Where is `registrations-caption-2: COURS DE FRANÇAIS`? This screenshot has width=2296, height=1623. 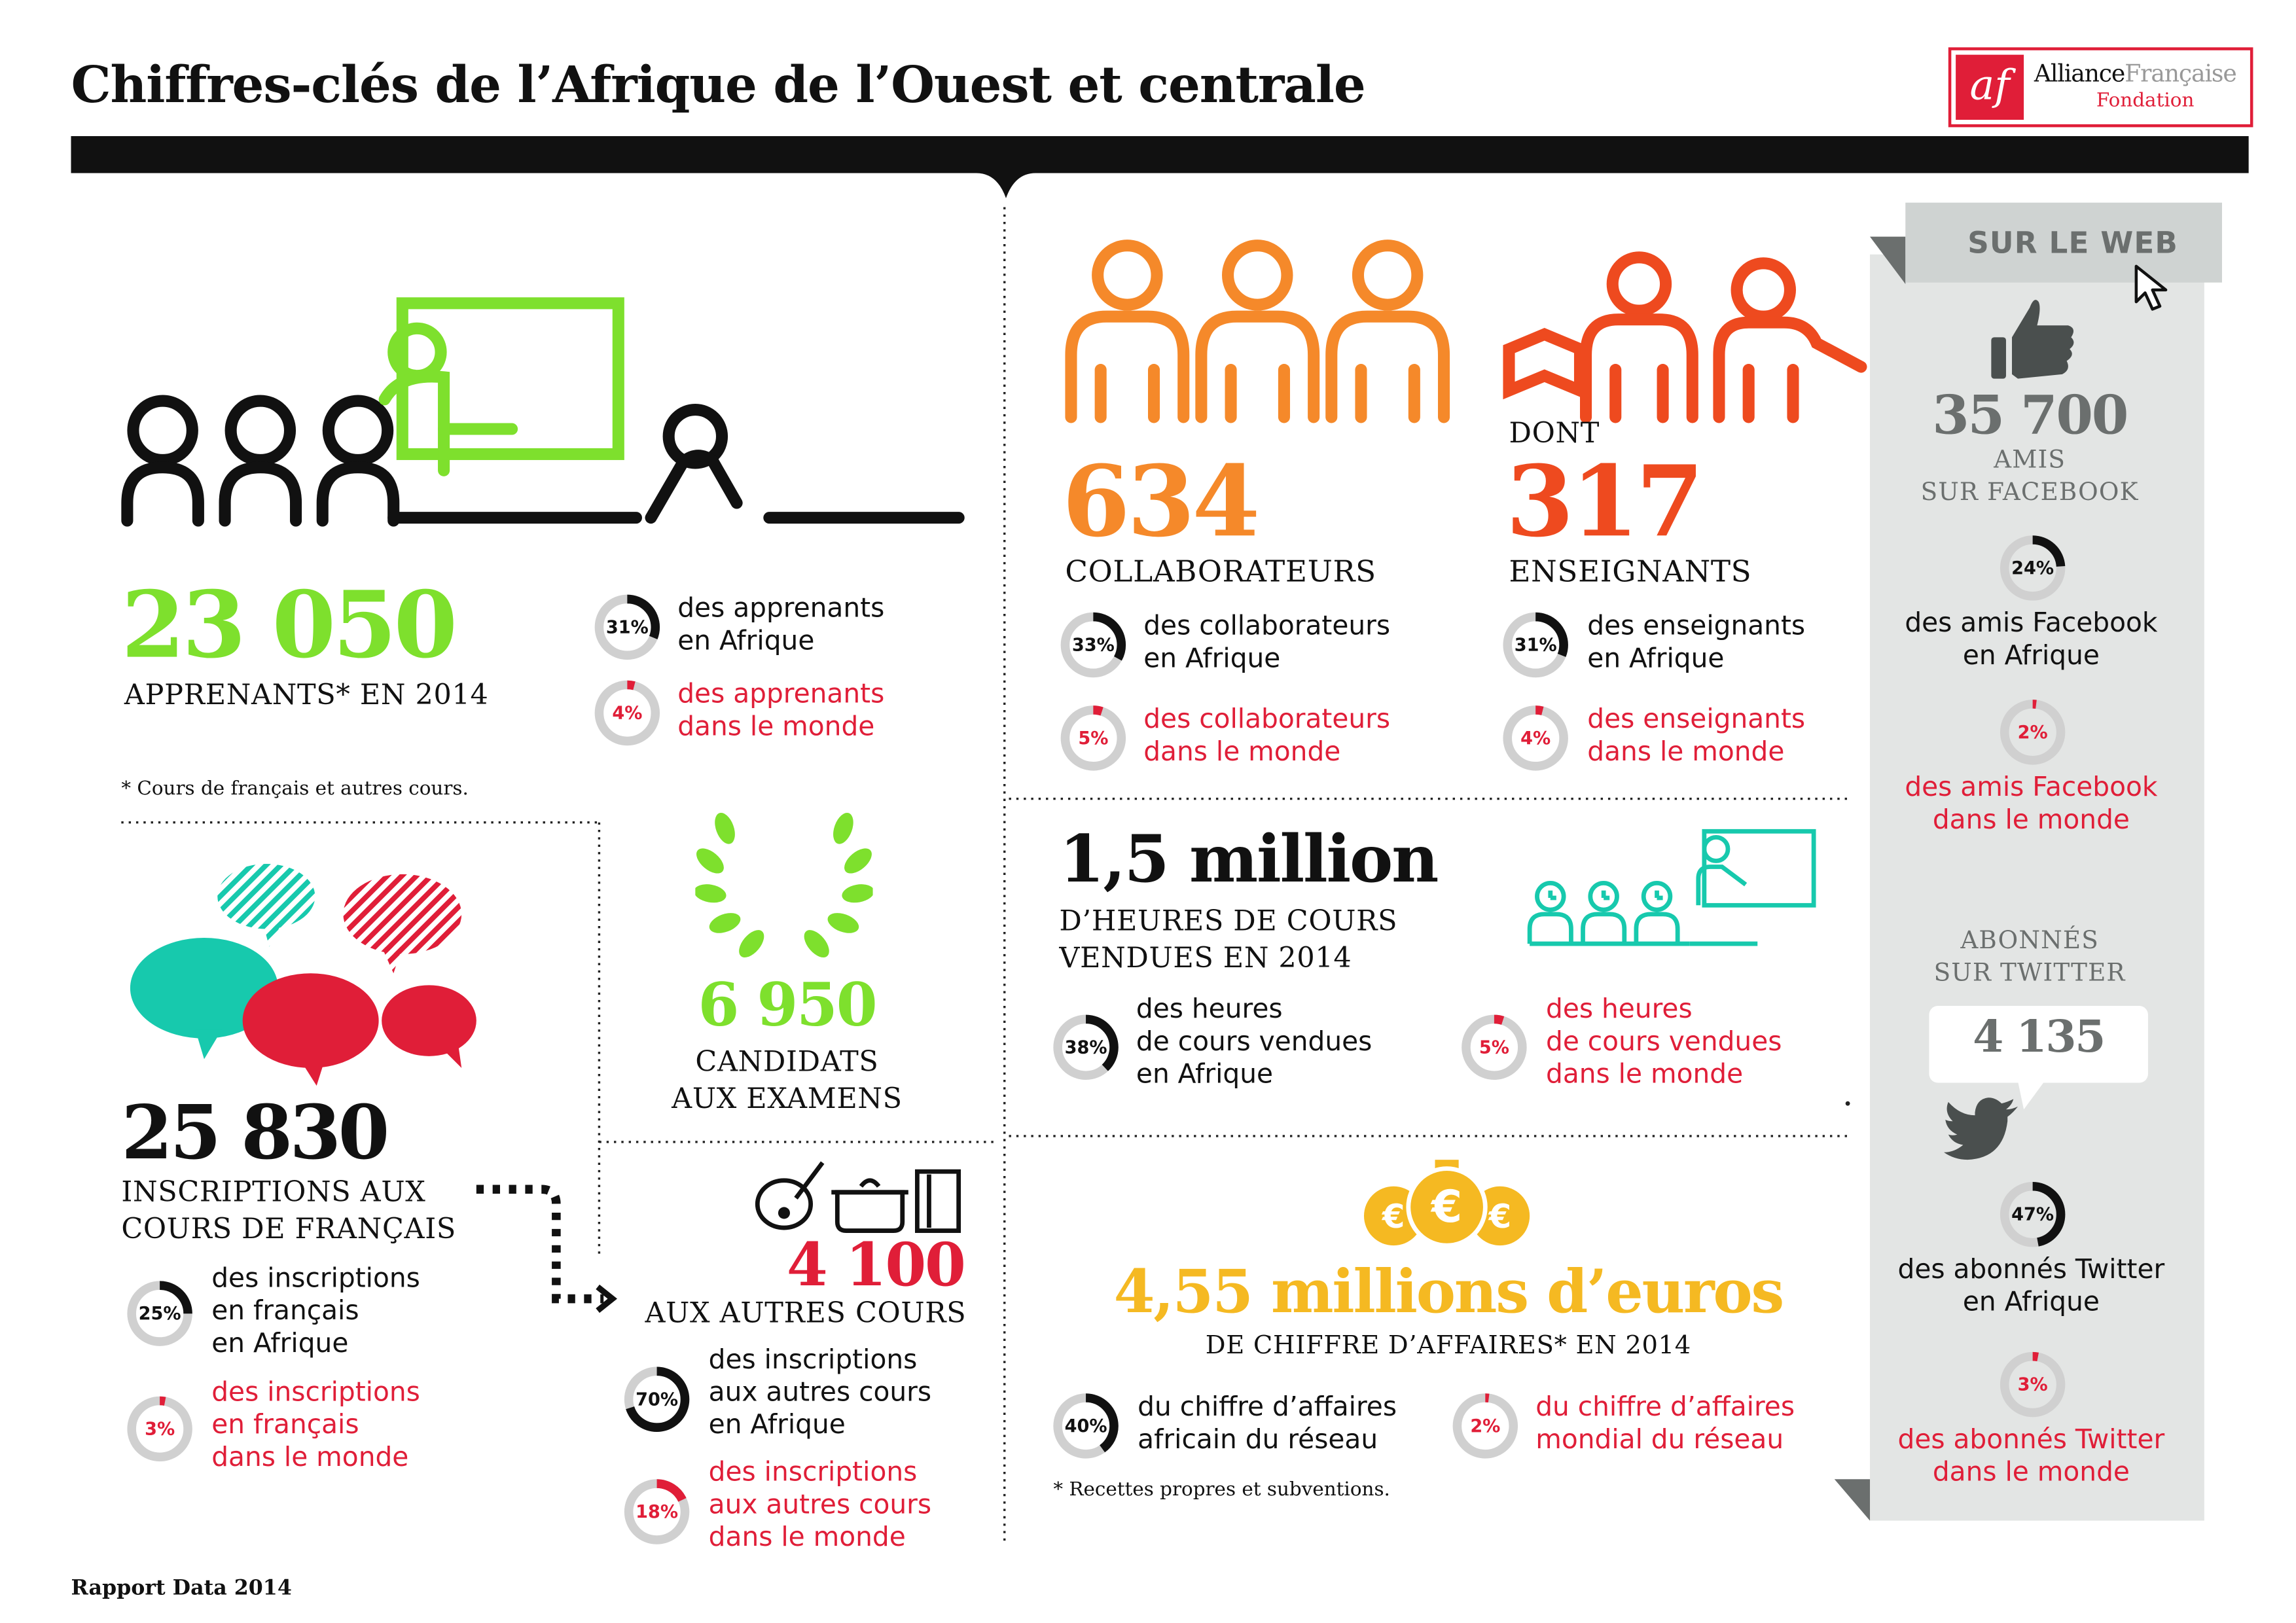
registrations-caption-2: COURS DE FRANÇAIS is located at coordinates (288, 1229).